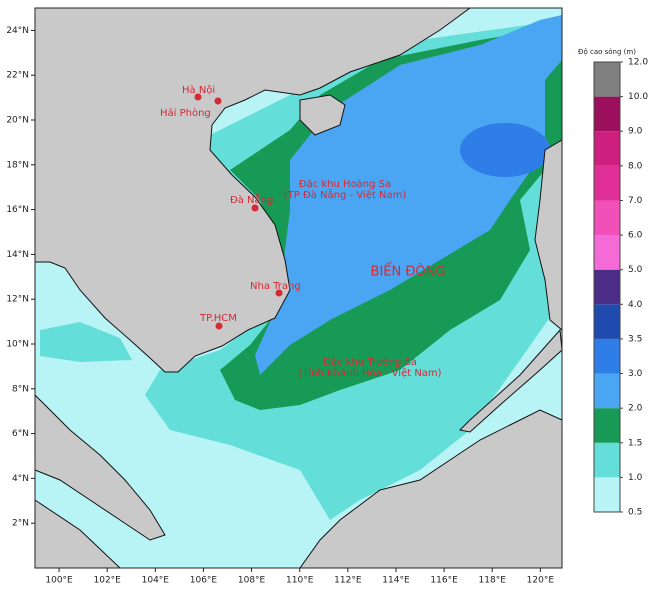  What do you see at coordinates (20, 524) in the screenshot?
I see `y-tick-label: 2°N` at bounding box center [20, 524].